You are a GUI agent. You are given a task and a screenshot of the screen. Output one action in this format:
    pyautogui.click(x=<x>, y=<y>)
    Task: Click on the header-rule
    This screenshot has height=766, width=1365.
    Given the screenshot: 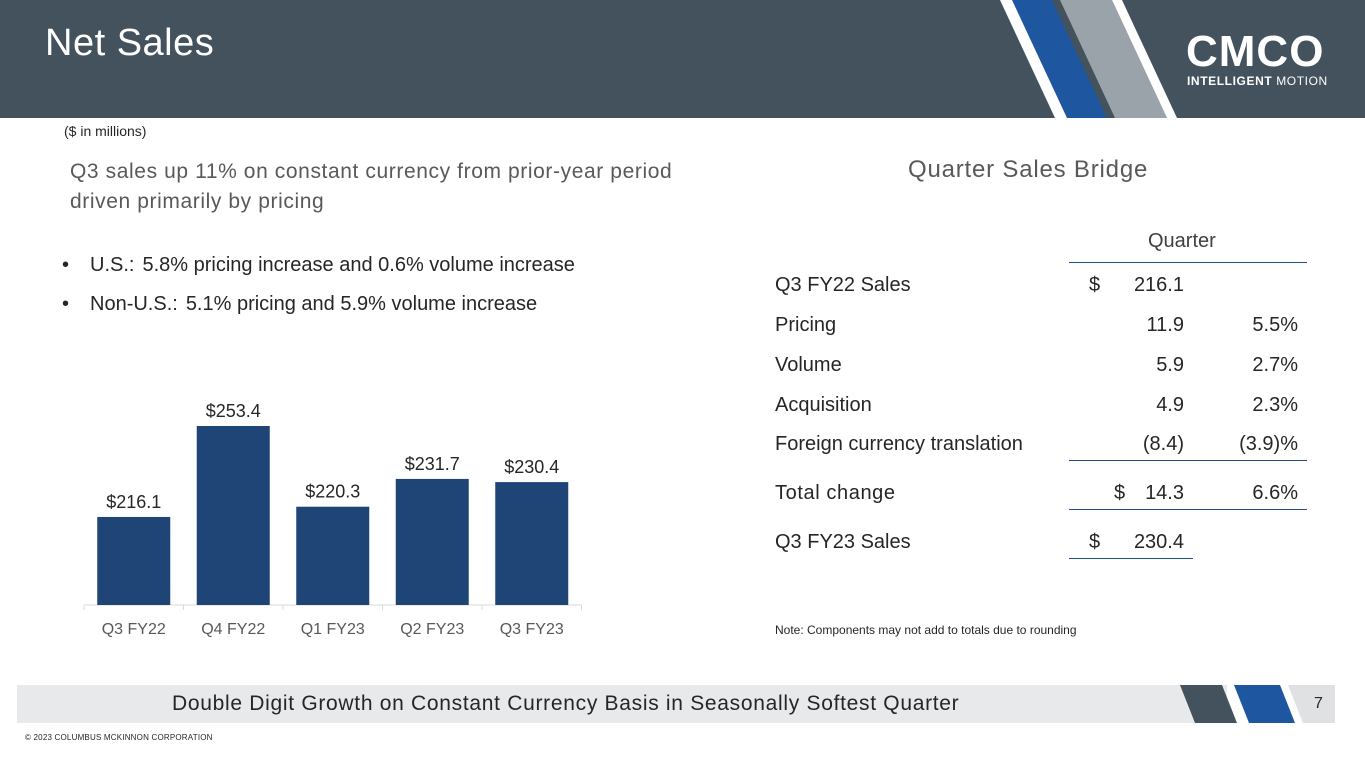 What is the action you would take?
    pyautogui.click(x=1188, y=262)
    